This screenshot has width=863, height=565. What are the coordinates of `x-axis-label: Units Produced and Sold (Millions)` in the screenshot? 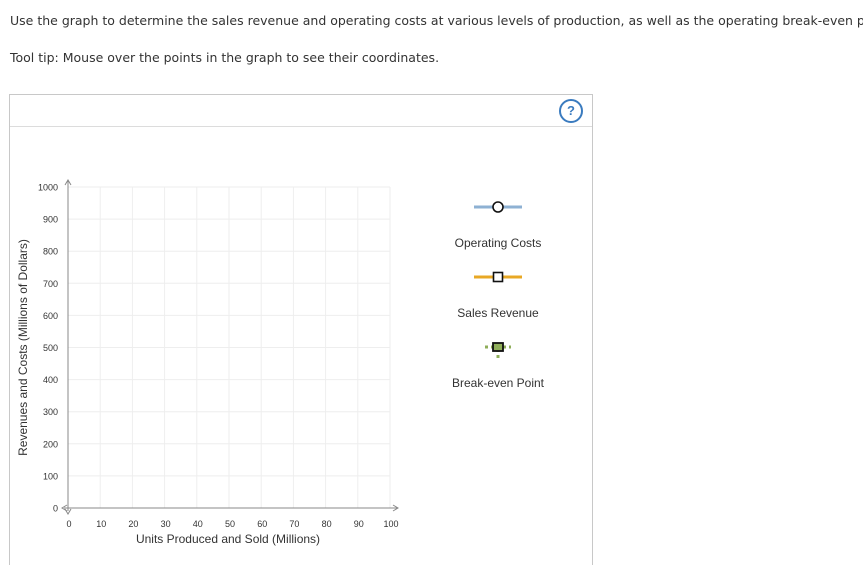 It's located at (228, 539).